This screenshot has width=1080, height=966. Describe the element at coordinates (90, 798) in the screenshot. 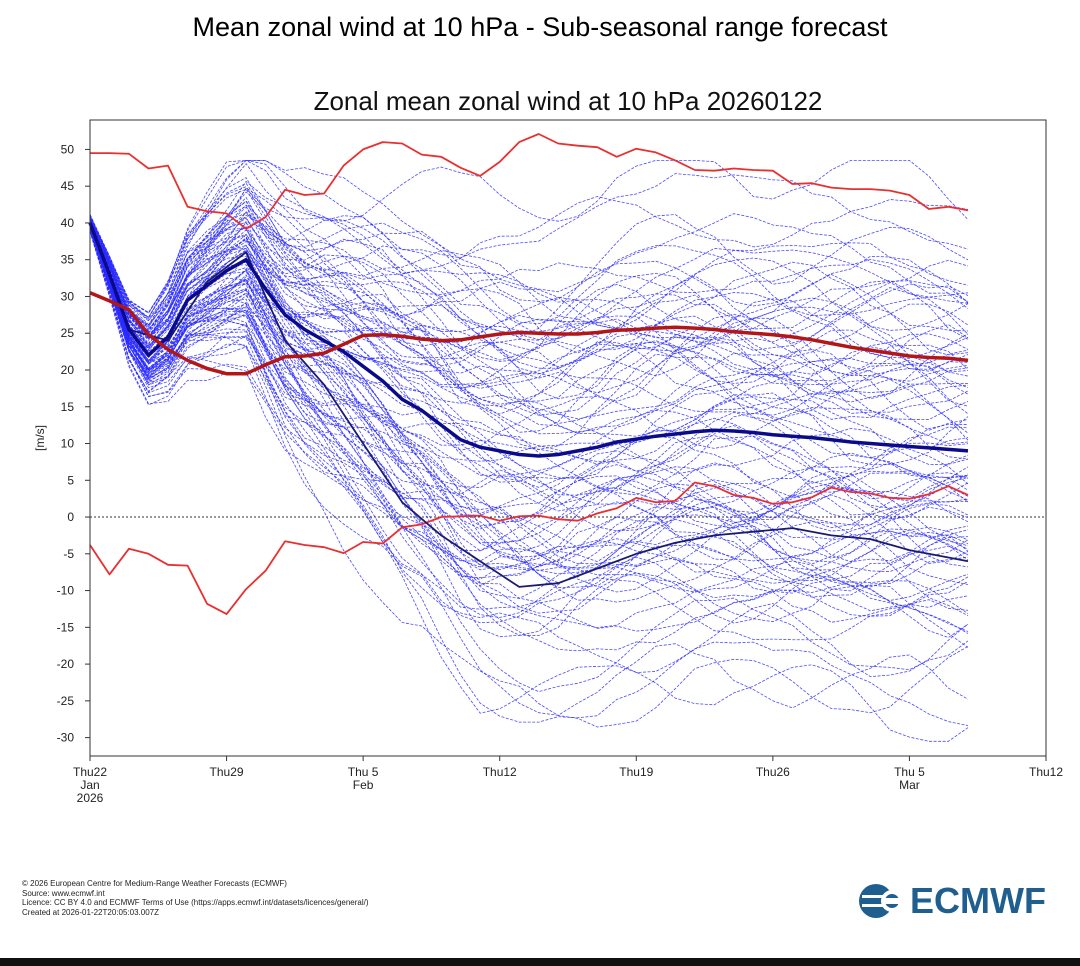

I see `x-tick-label: 2026` at that location.